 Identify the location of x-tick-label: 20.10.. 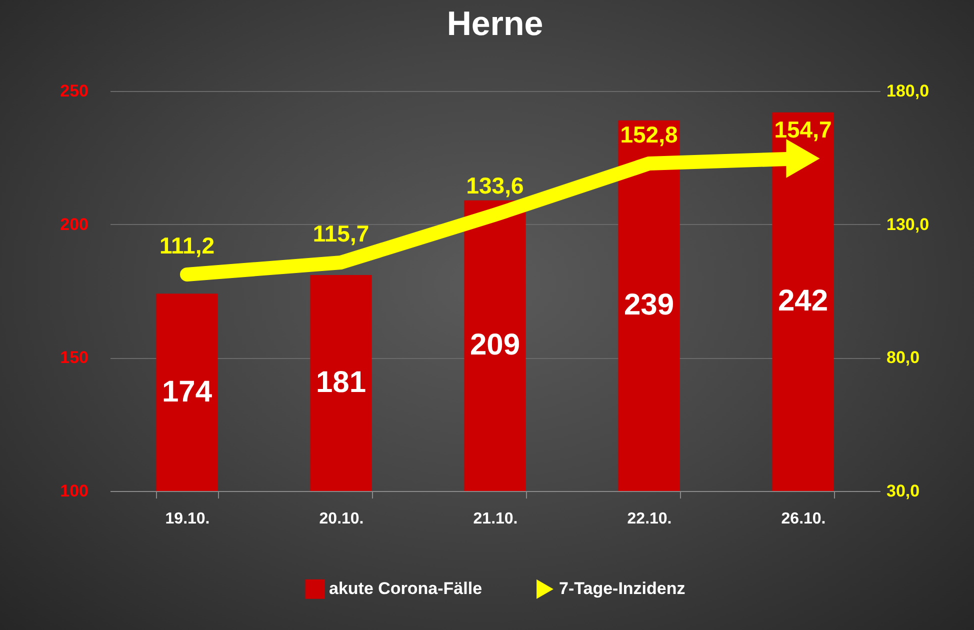
(341, 519).